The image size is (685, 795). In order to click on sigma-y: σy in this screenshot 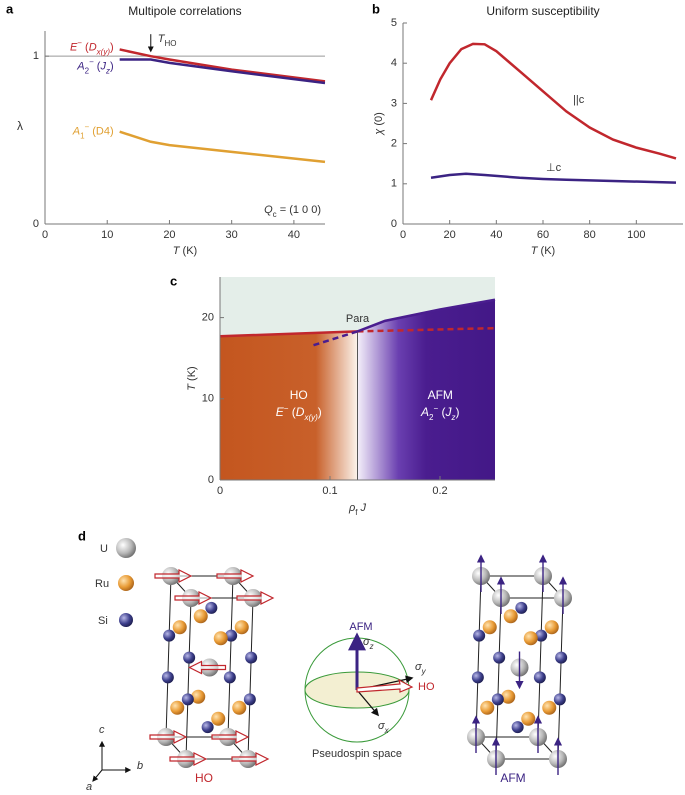, I will do `click(421, 668)`.